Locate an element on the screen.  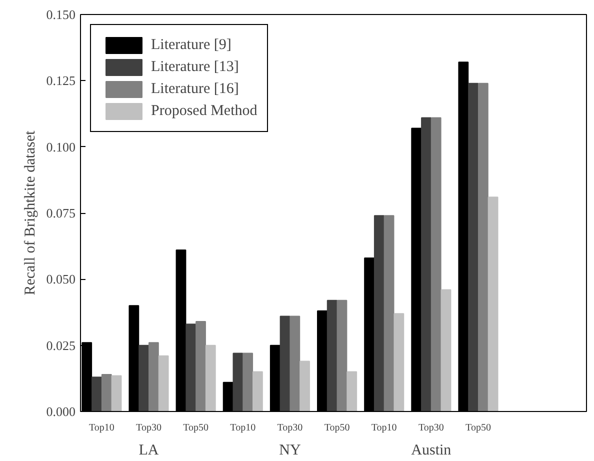
y-tick-label: 0.150 is located at coordinates (61, 14).